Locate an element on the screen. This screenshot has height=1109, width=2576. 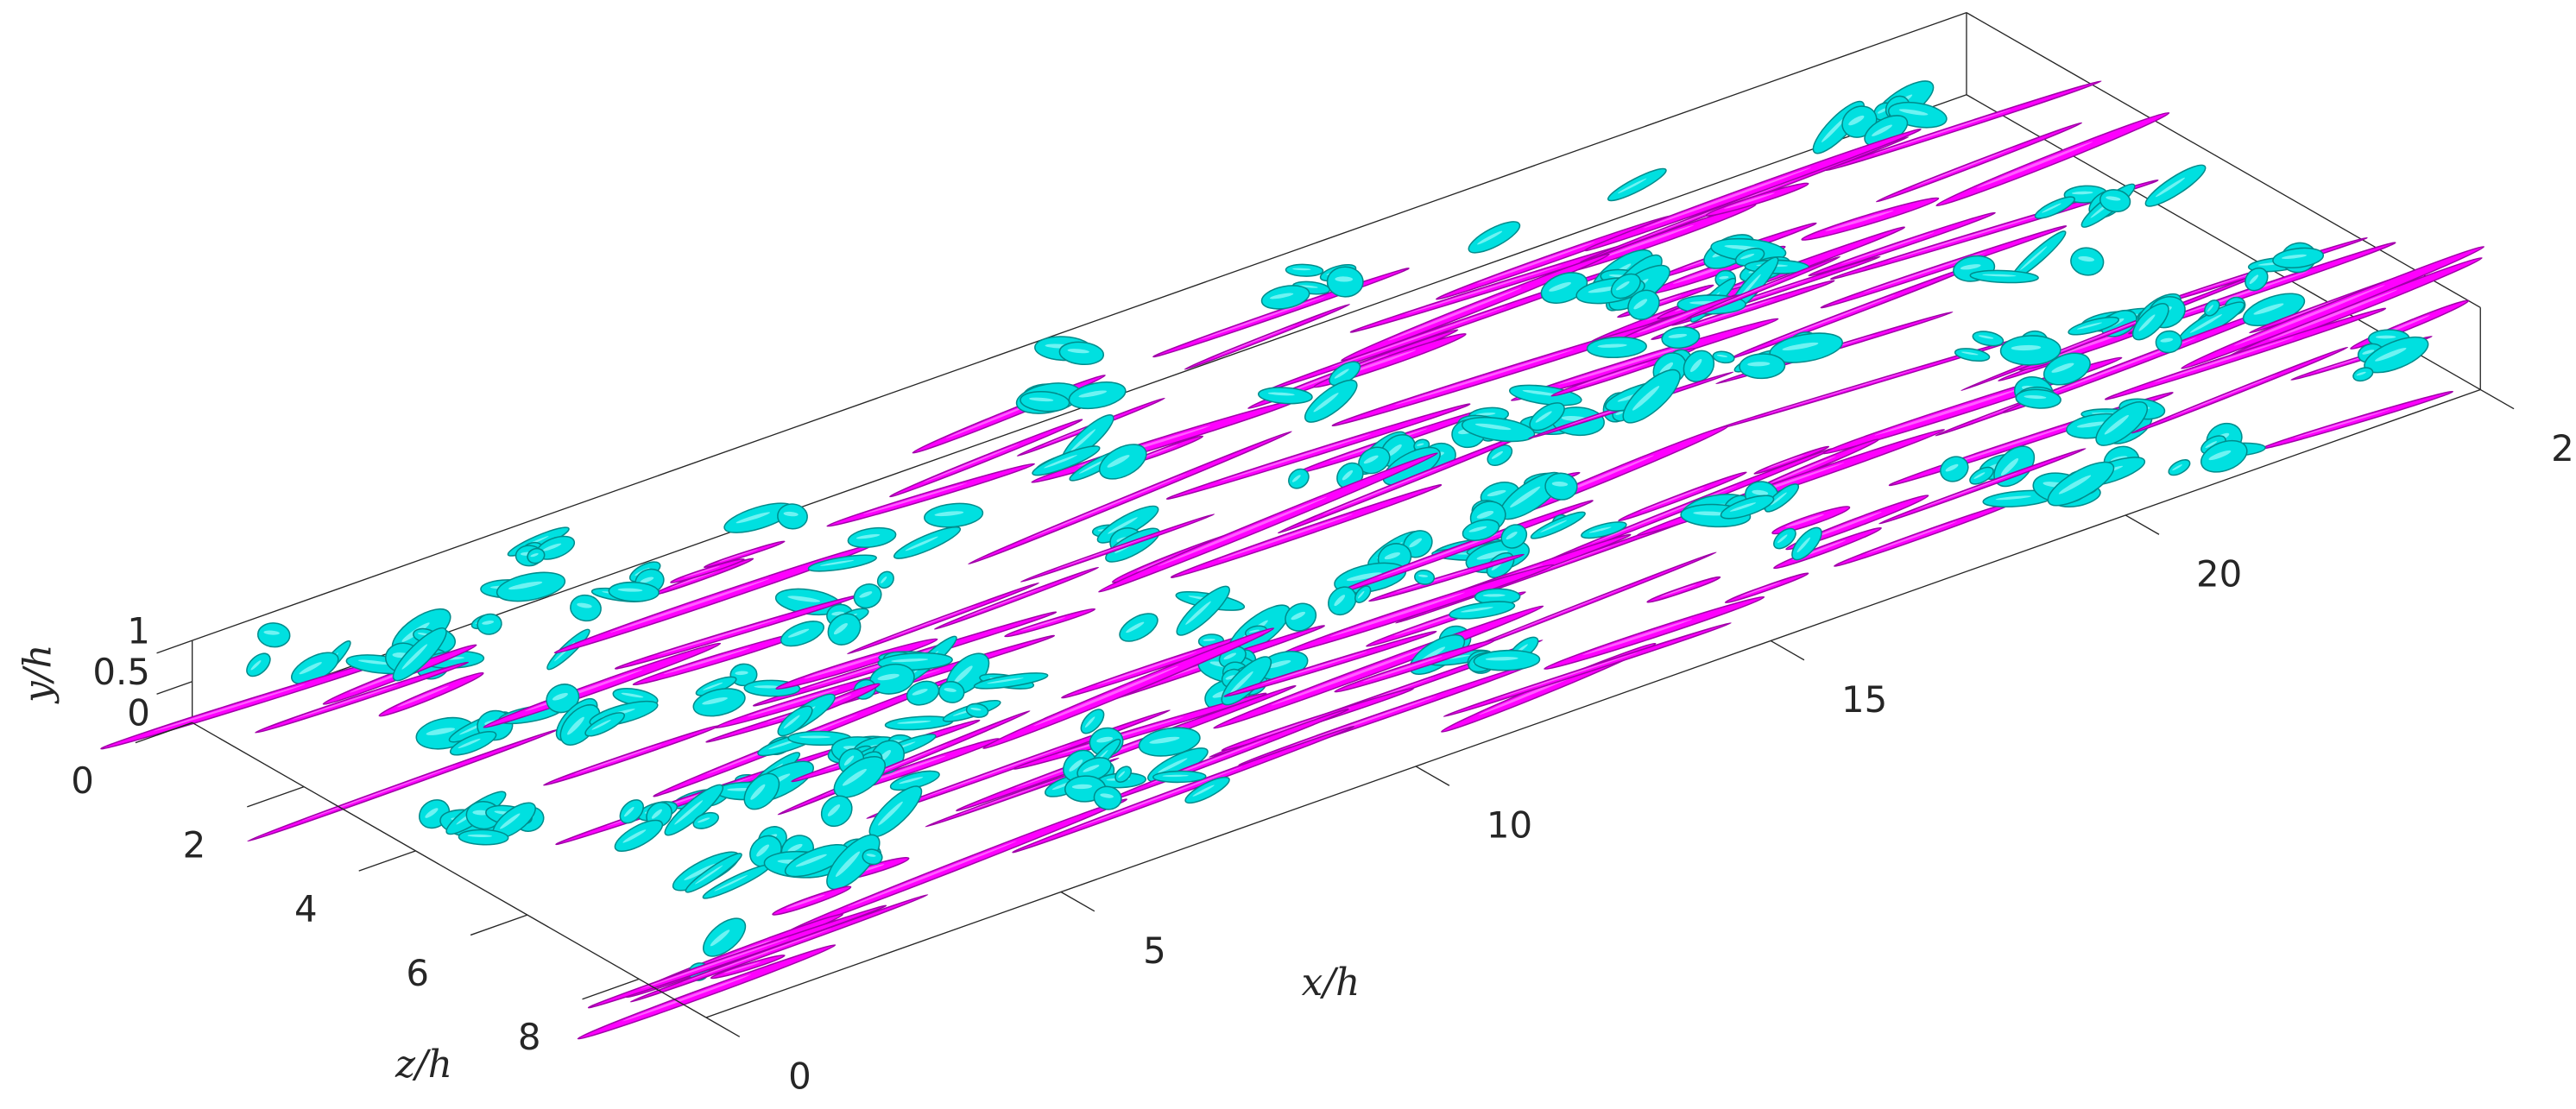
x-tick-label: 20 is located at coordinates (2219, 574).